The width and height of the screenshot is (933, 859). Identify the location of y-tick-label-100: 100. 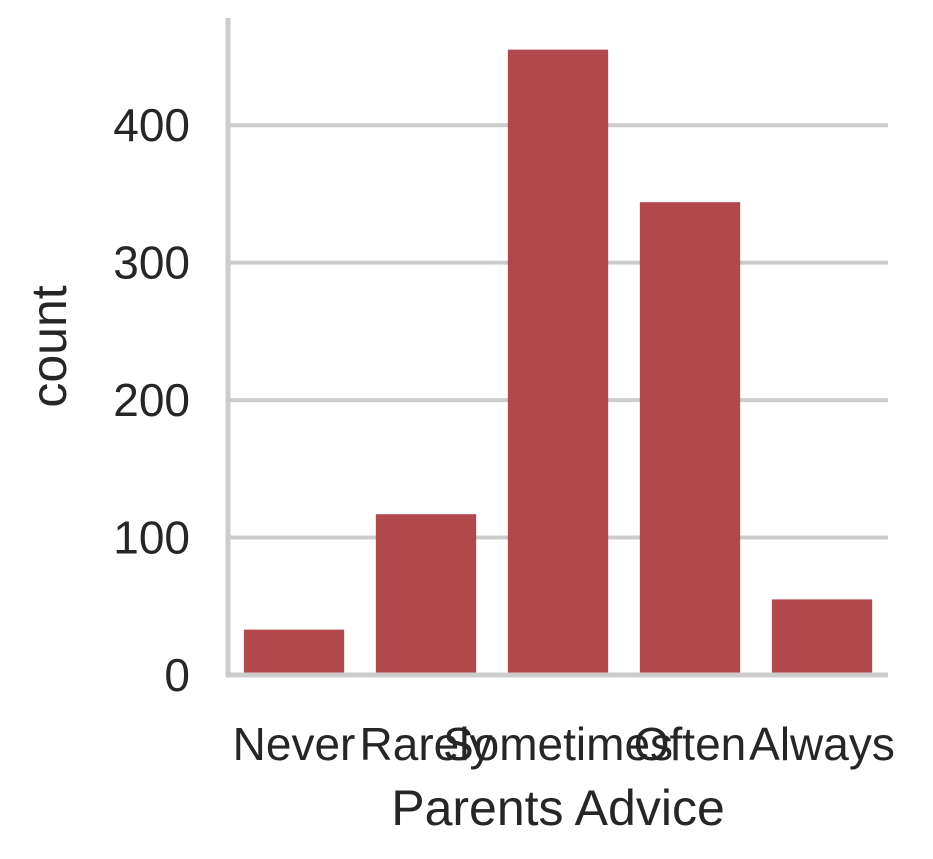
(151, 538).